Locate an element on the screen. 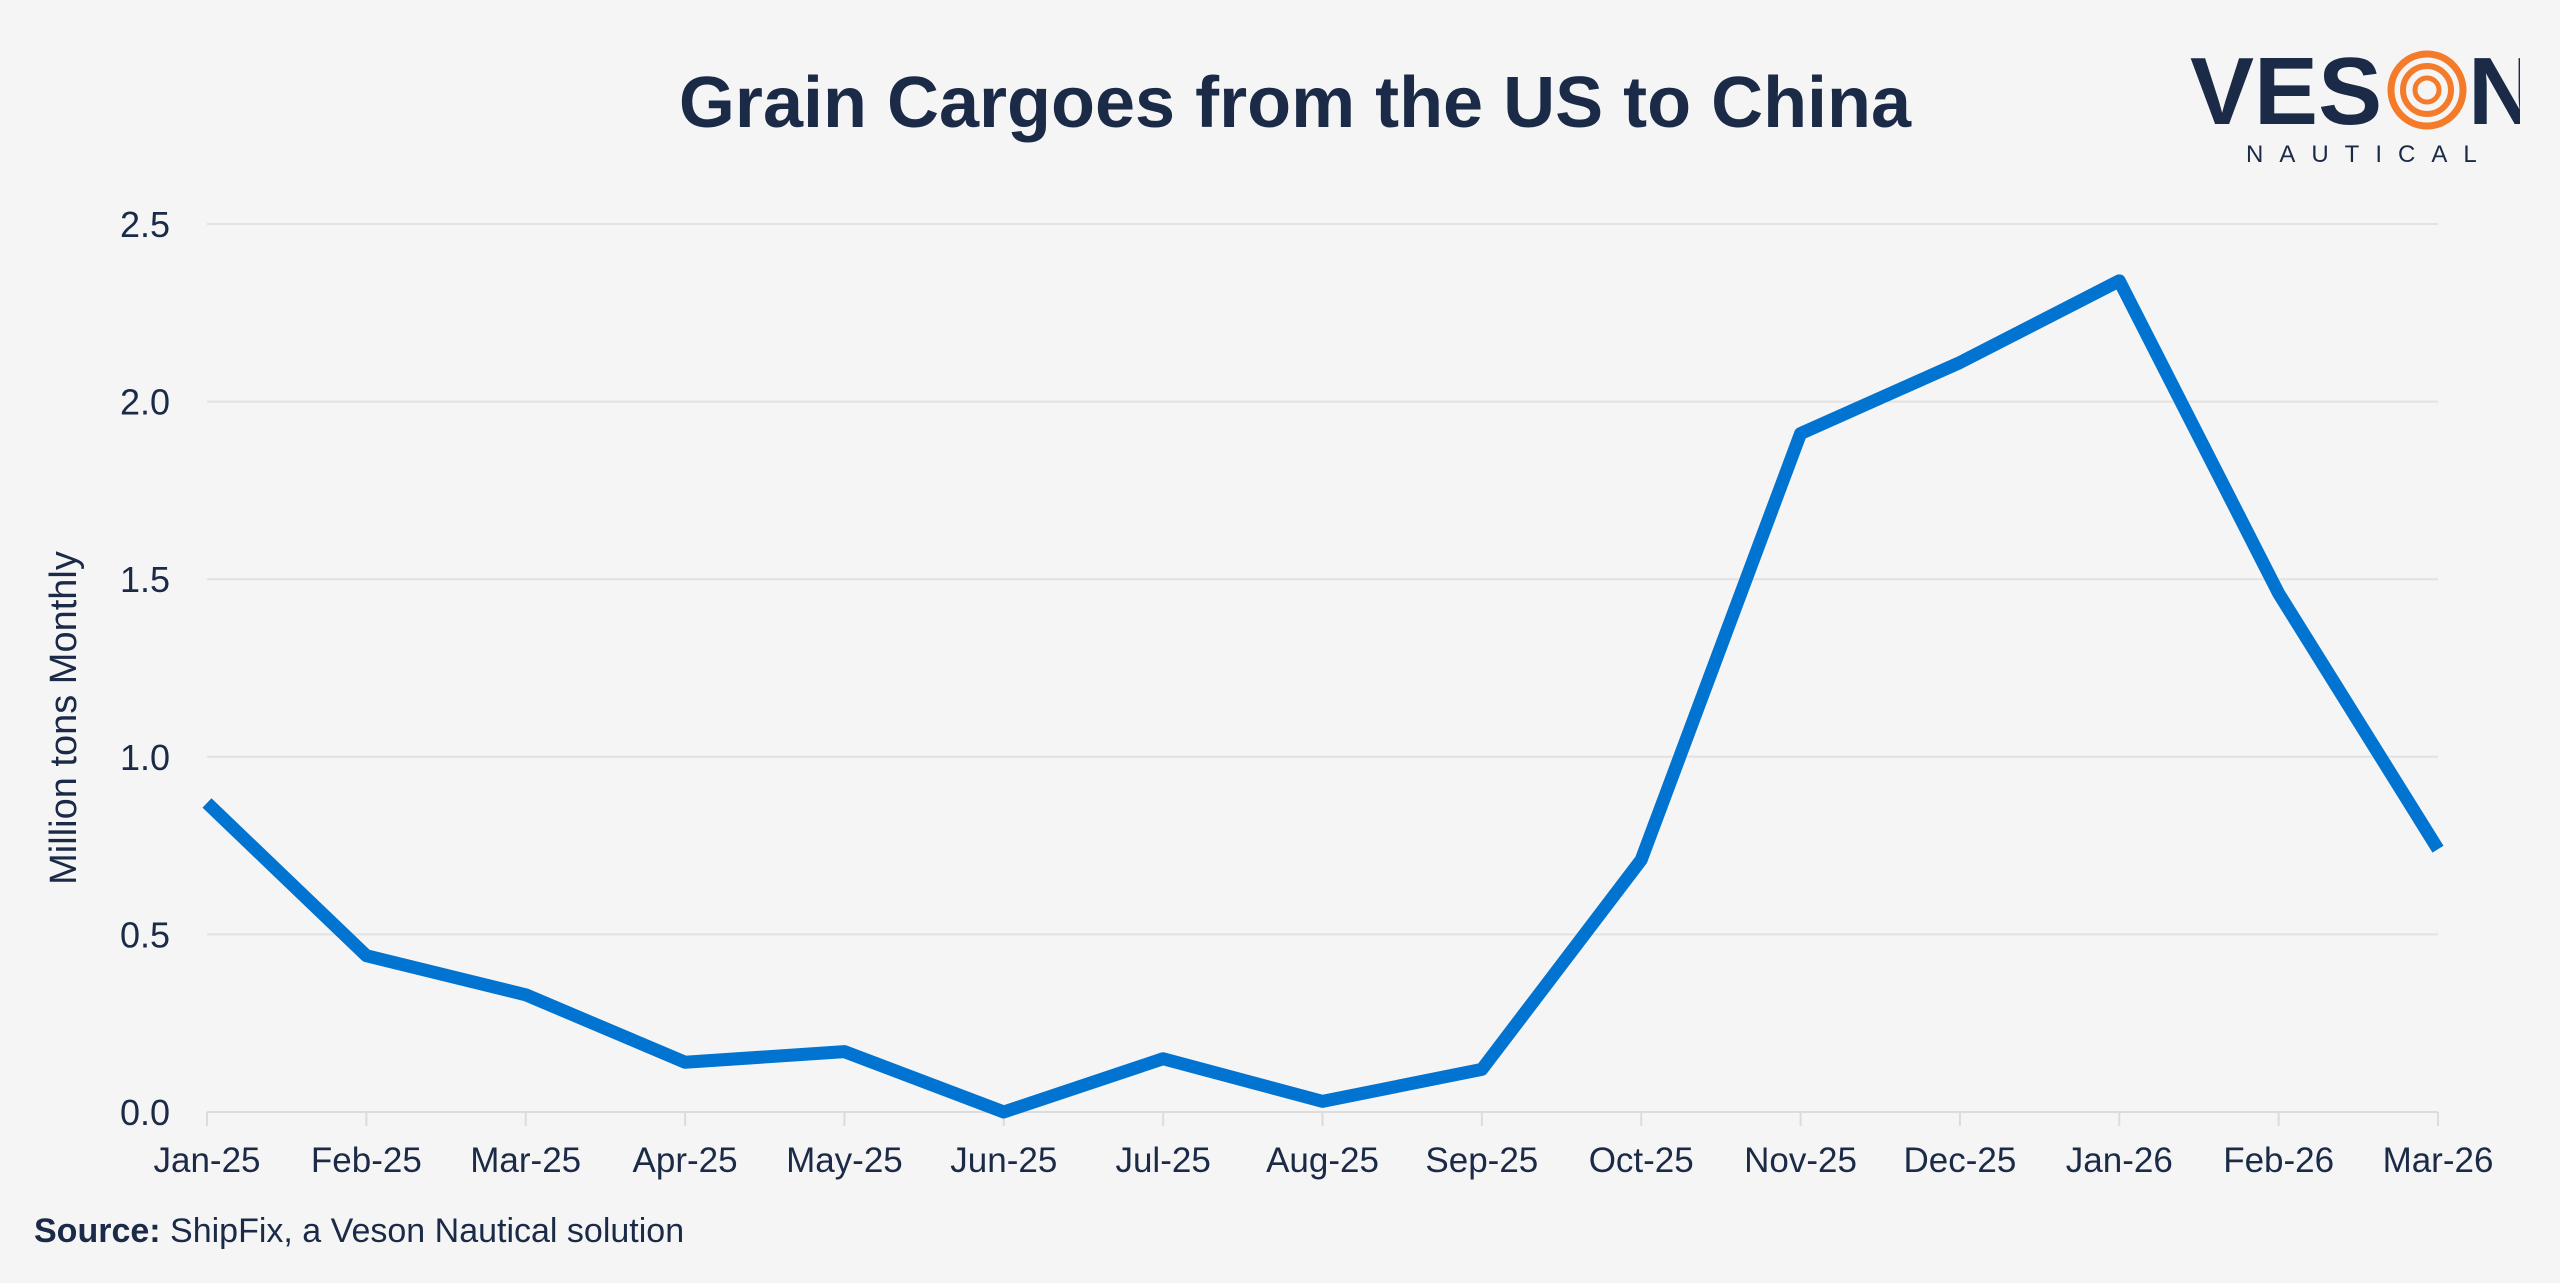 This screenshot has width=2560, height=1283. y-axis-label: Million tons Monthly is located at coordinates (64, 718).